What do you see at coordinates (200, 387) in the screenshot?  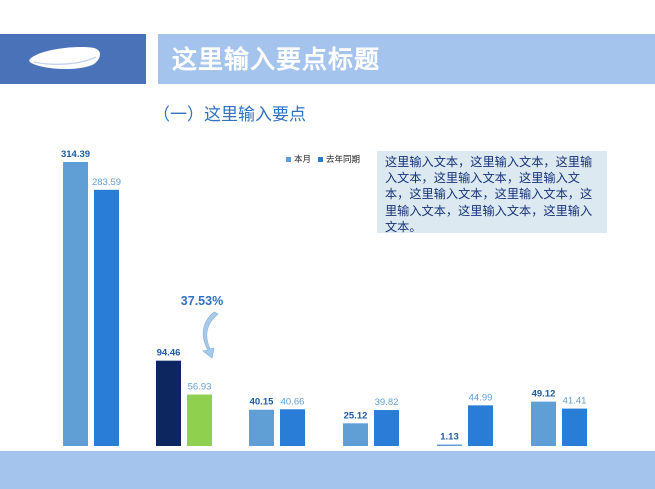 I see `data-label-last-year-1: 56.93` at bounding box center [200, 387].